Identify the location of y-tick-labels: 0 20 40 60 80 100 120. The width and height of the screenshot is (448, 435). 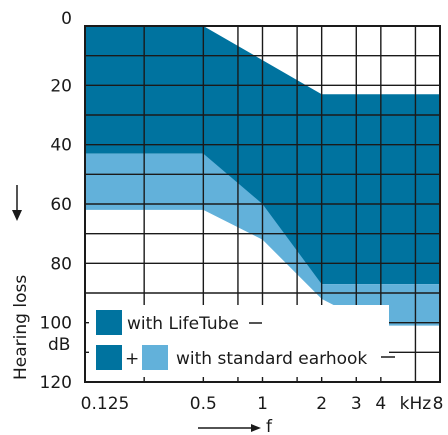
(56, 201).